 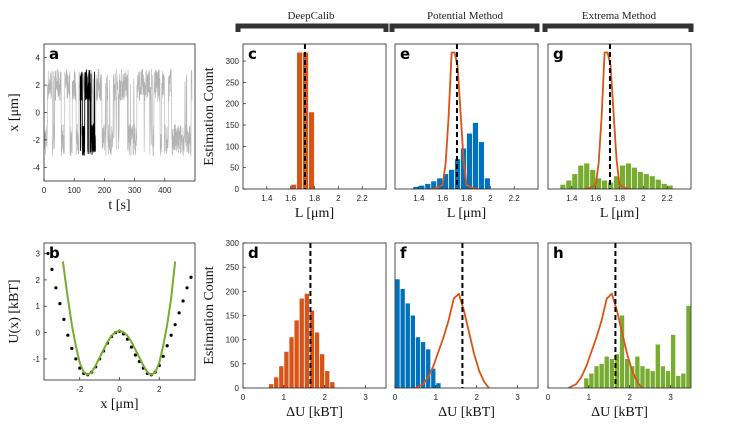 I want to click on panel-f-potential-dU-histogram: 0 1 2 3 f ΔU [kBT], so click(x=466, y=331).